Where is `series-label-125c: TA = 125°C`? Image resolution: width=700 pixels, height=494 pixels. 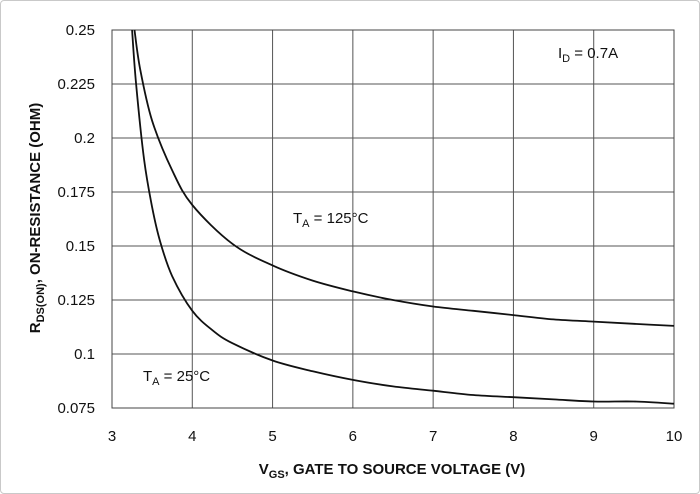 series-label-125c: TA = 125°C is located at coordinates (331, 220).